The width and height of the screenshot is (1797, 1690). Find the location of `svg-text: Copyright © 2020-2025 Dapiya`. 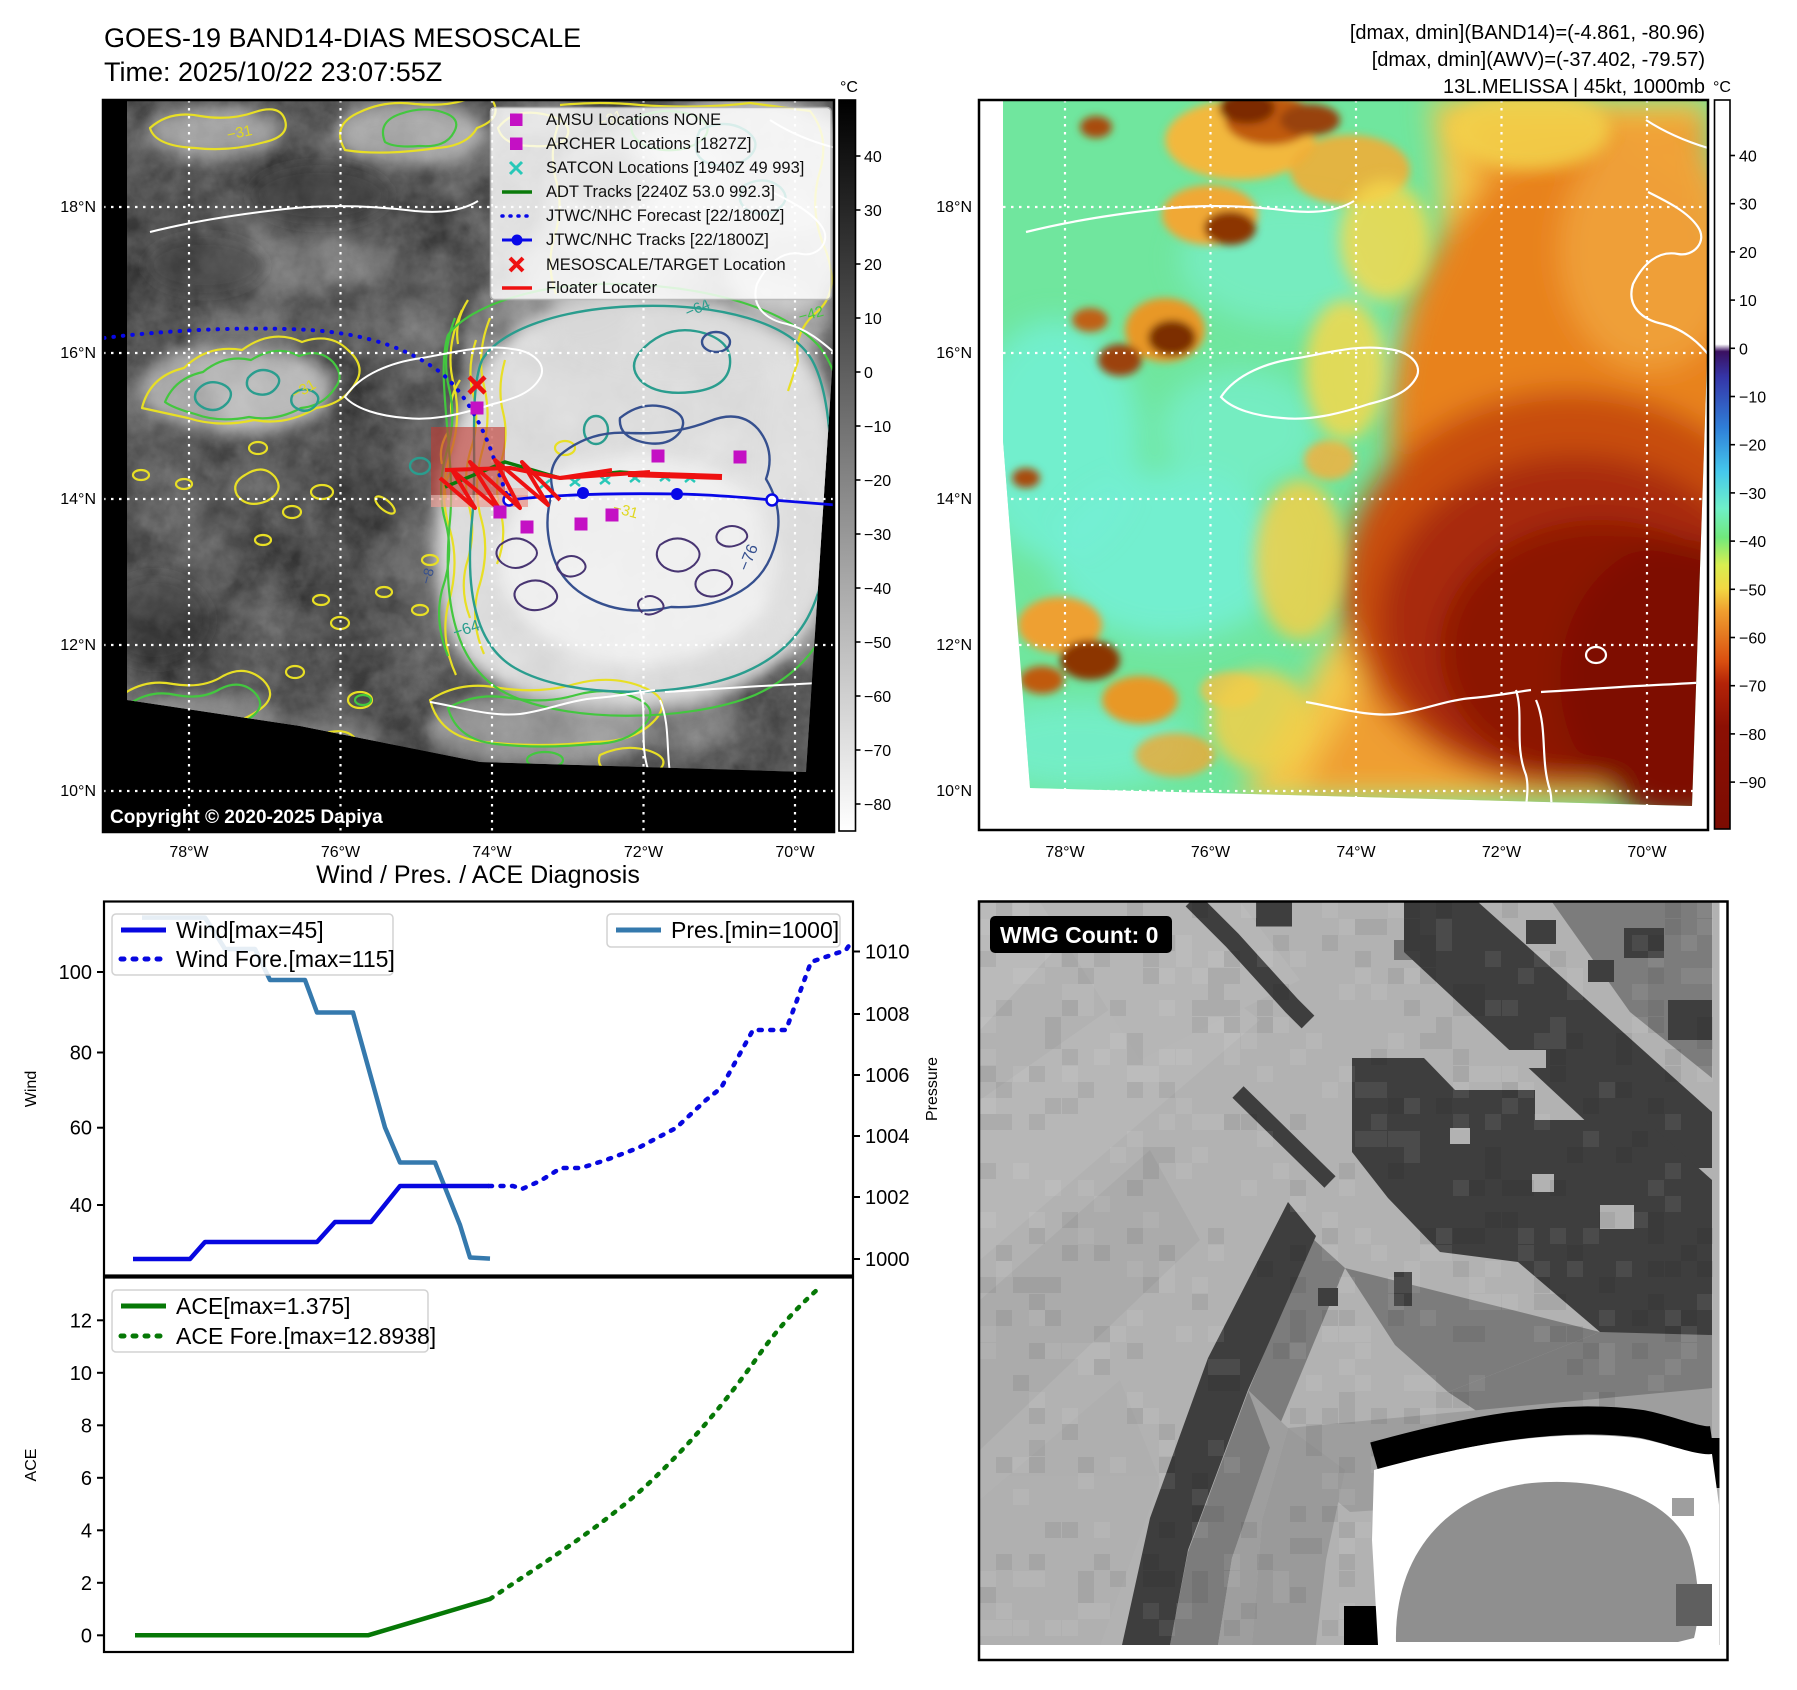

svg-text: Copyright © 2020-2025 Dapiya is located at coordinates (246, 817).